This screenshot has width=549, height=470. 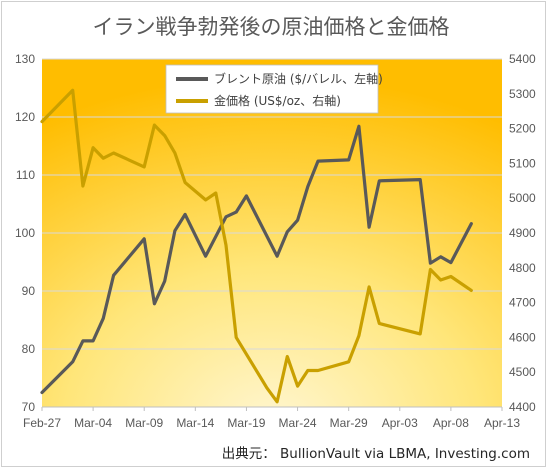 What do you see at coordinates (522, 94) in the screenshot?
I see `y-right-tick-label: 5300` at bounding box center [522, 94].